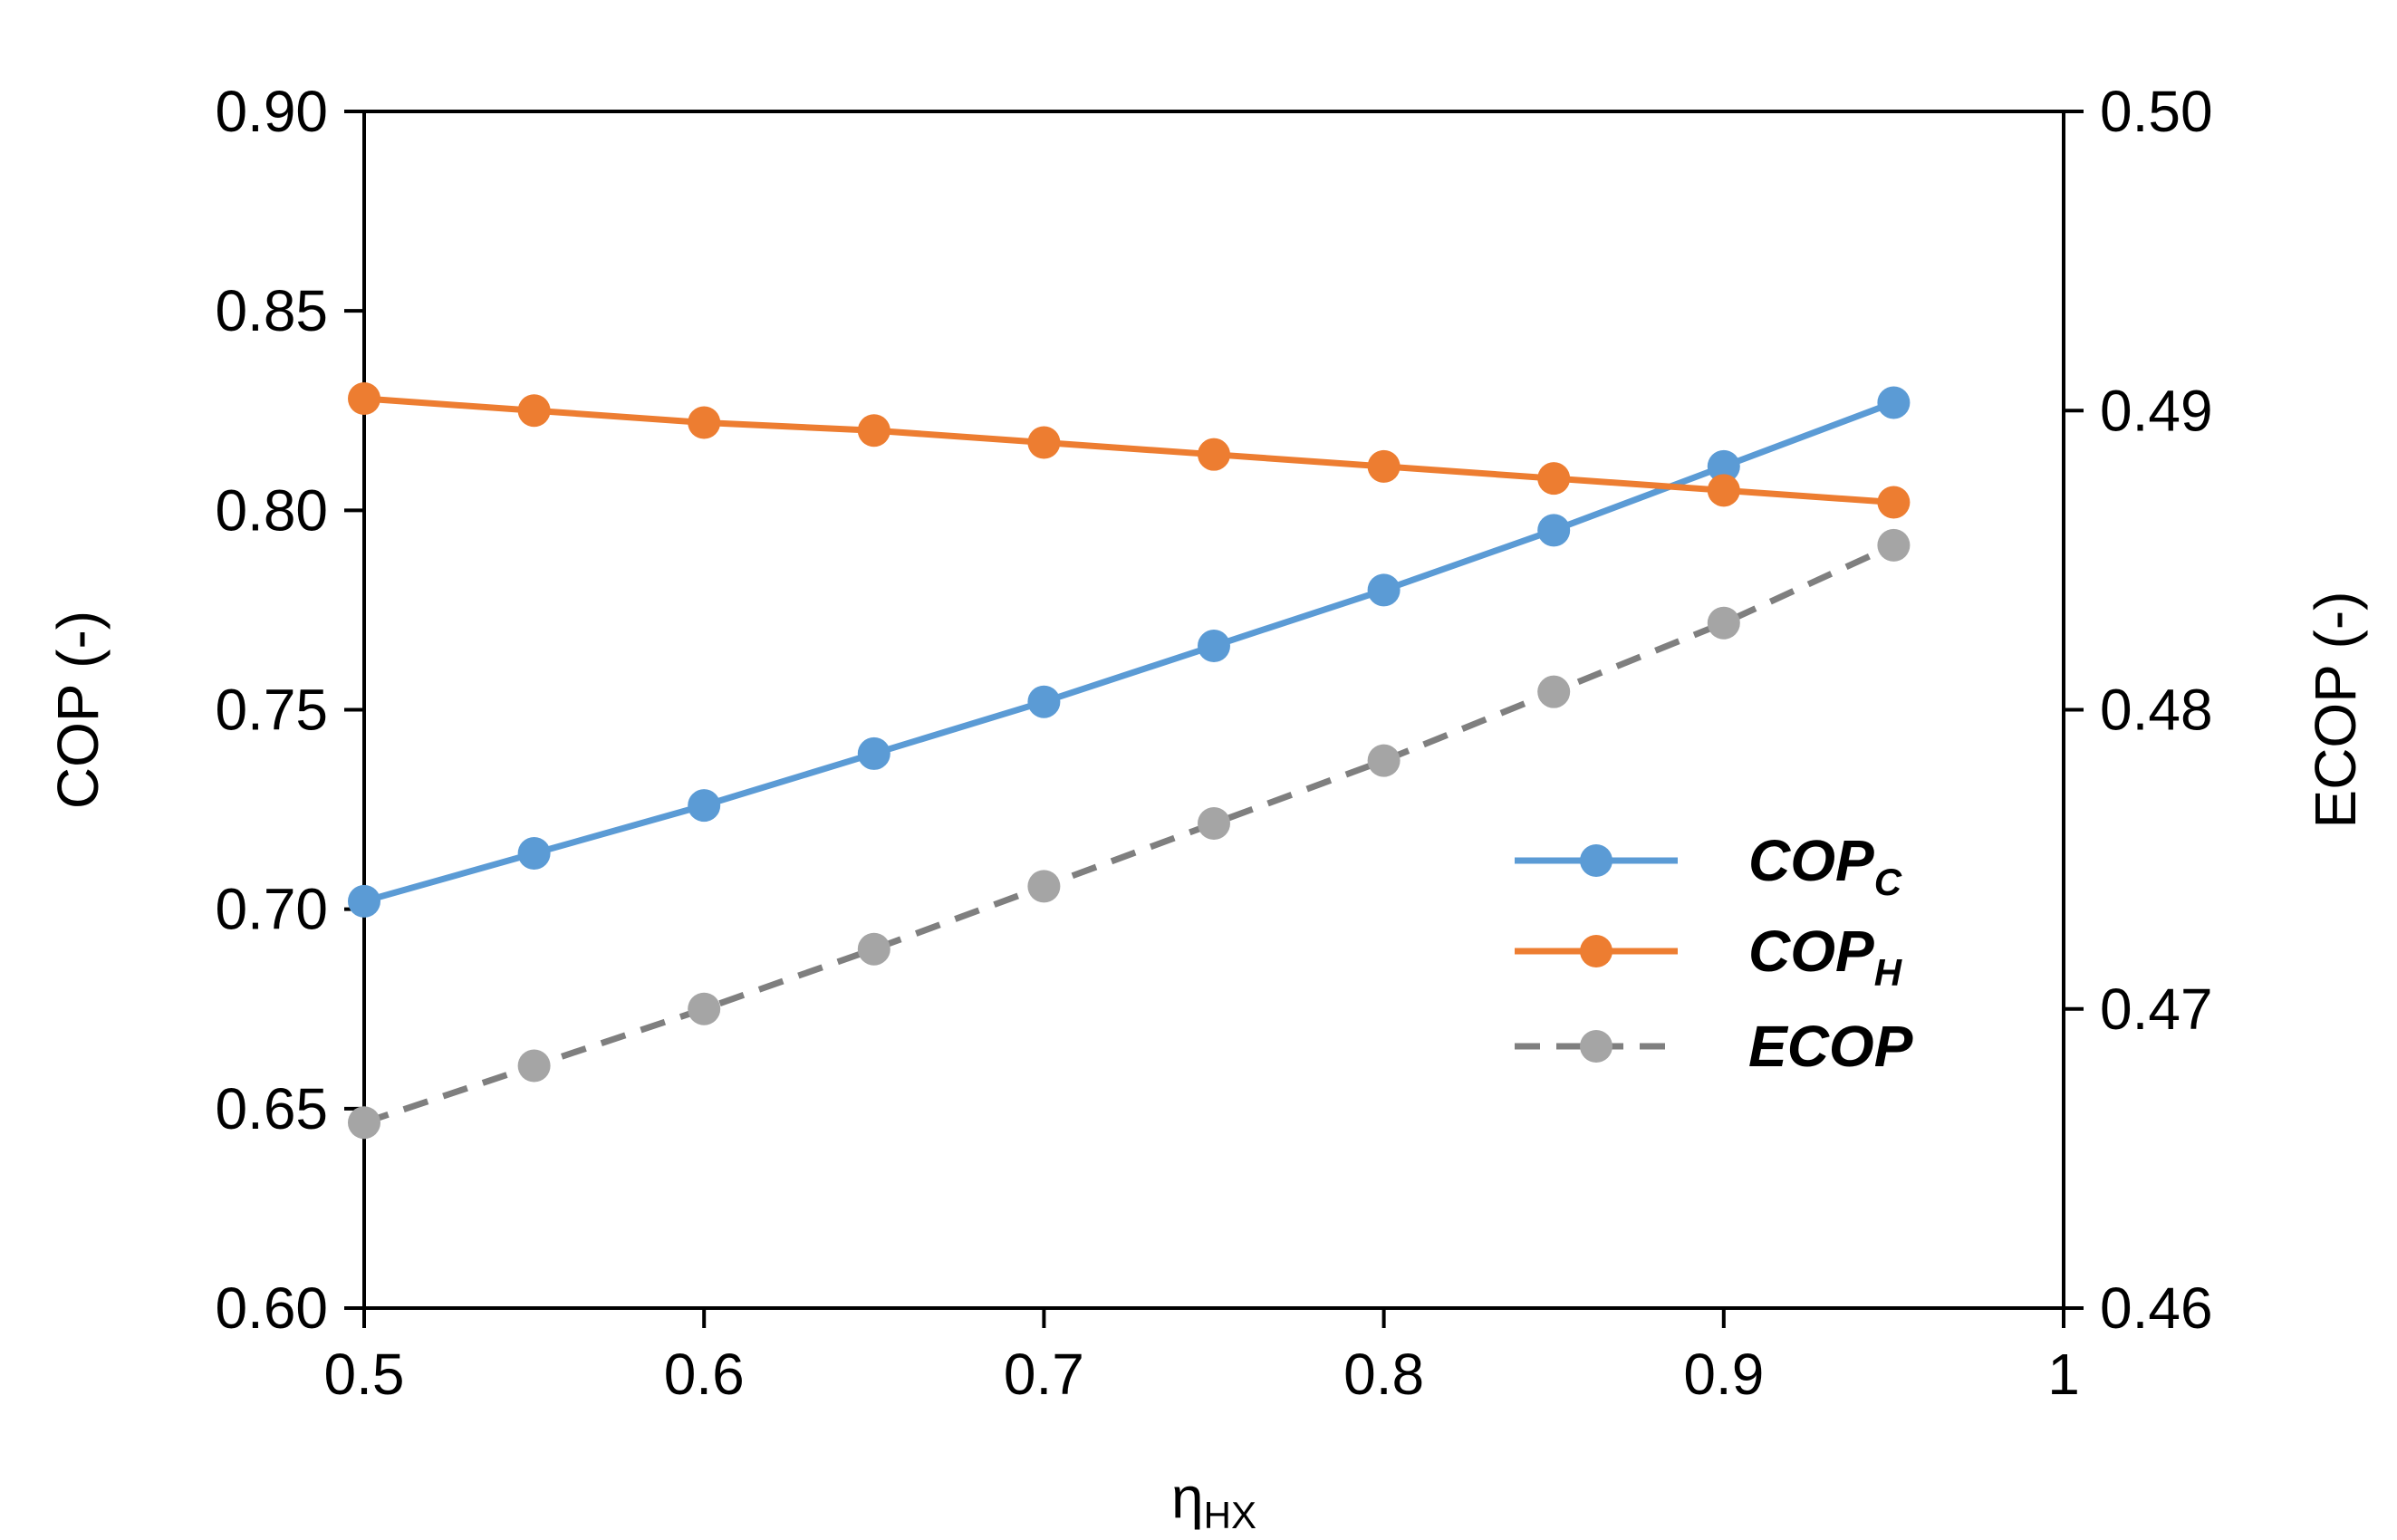 The image size is (2397, 1540). Describe the element at coordinates (271, 710) in the screenshot. I see `y-left-tick-label: 0.75` at that location.